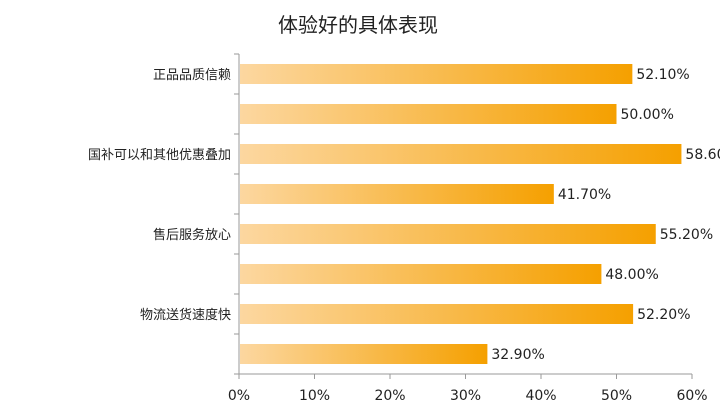  Describe the element at coordinates (239, 396) in the screenshot. I see `x-tick-label: 0%` at that location.